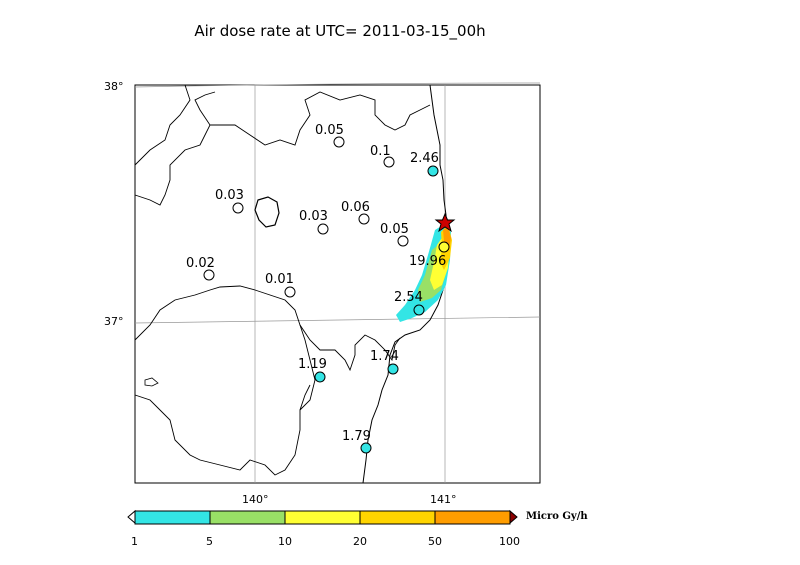 This screenshot has width=800, height=565. What do you see at coordinates (267, 212) in the screenshot?
I see `lake-inawashiro` at bounding box center [267, 212].